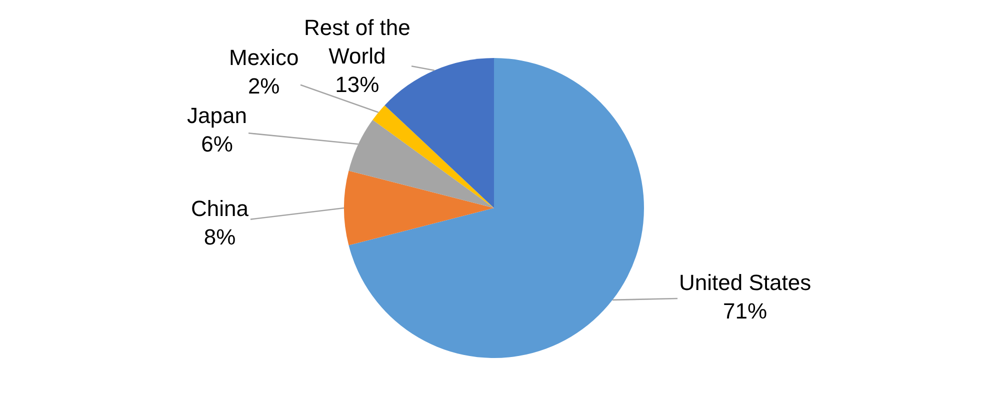 The height and width of the screenshot is (411, 986). What do you see at coordinates (220, 208) in the screenshot?
I see `slice-label: China` at bounding box center [220, 208].